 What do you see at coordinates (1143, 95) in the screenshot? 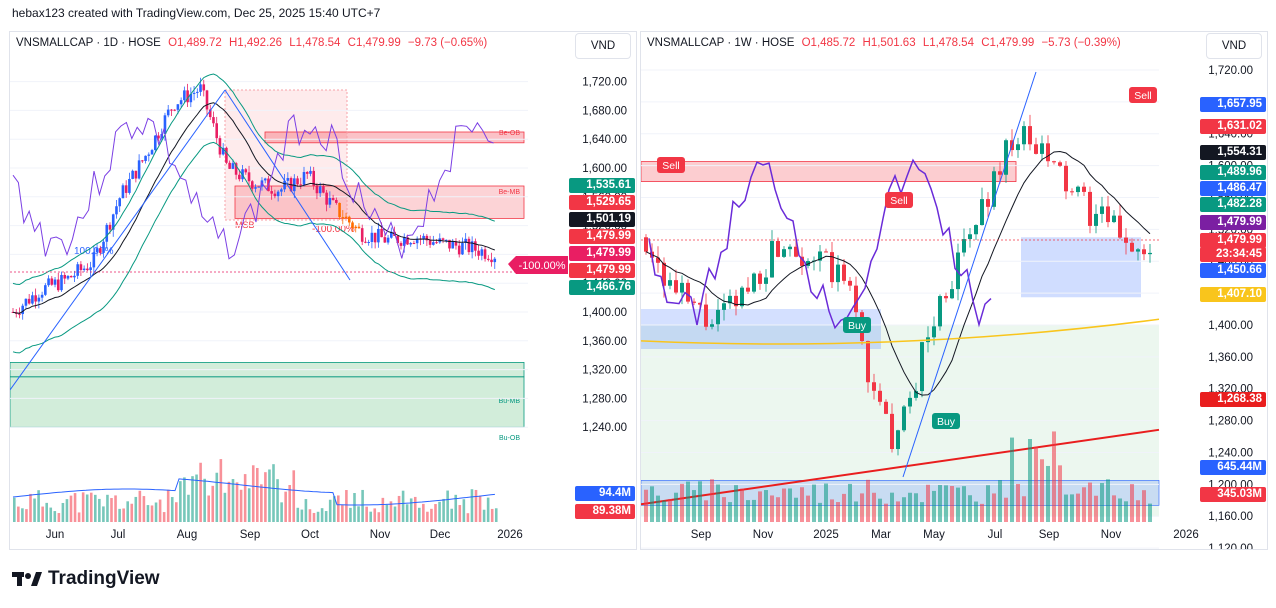
I see `sell3-signal-badge` at bounding box center [1143, 95].